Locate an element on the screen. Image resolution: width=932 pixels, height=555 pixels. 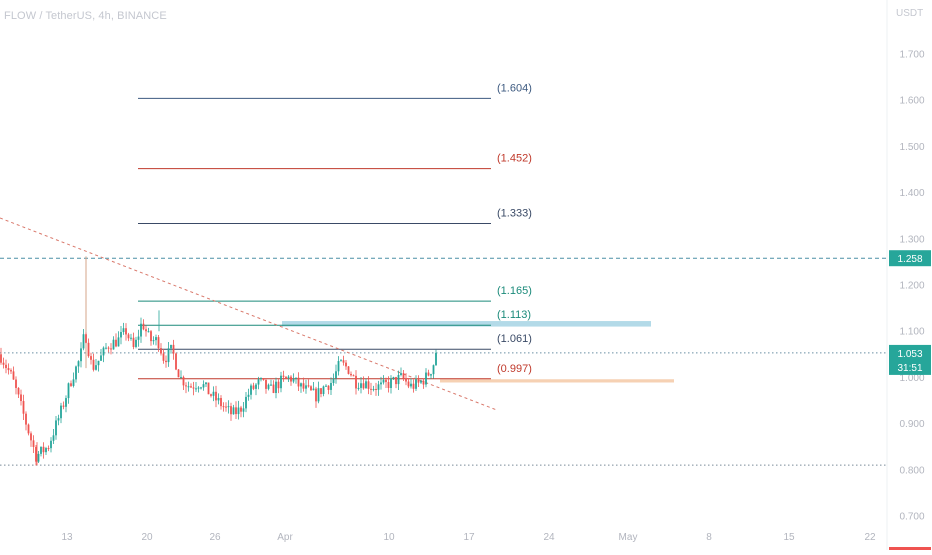
candles-layer is located at coordinates (218, 388).